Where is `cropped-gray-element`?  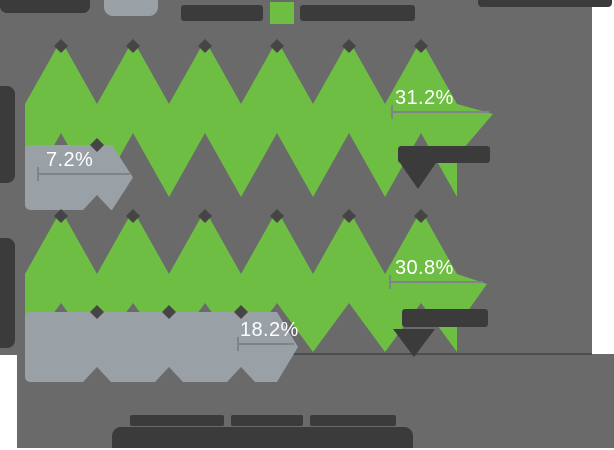 cropped-gray-element is located at coordinates (131, 8).